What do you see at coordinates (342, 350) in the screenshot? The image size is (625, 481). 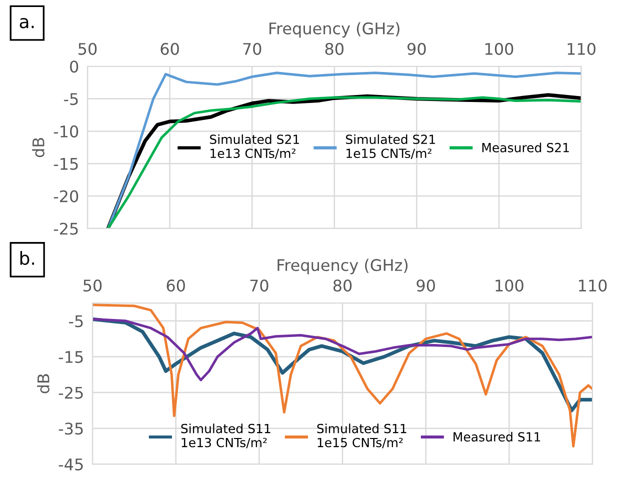 I see `line-series` at bounding box center [342, 350].